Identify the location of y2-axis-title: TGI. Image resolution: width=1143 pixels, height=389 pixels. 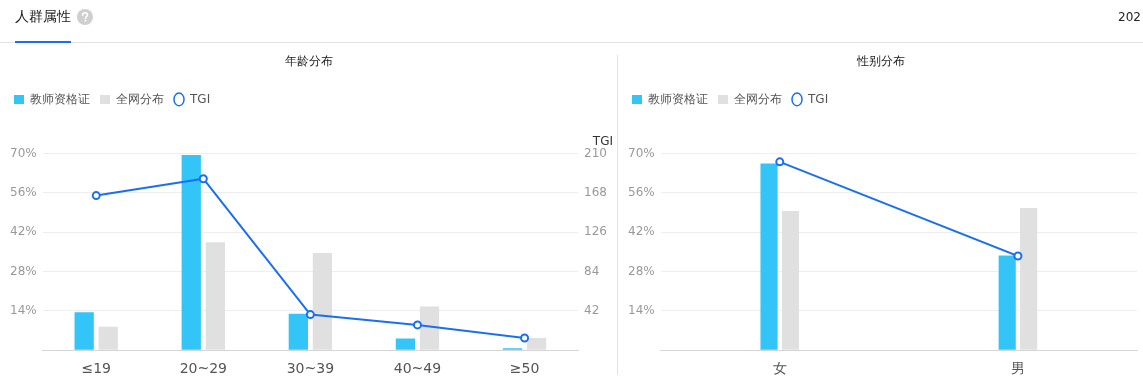
(602, 140).